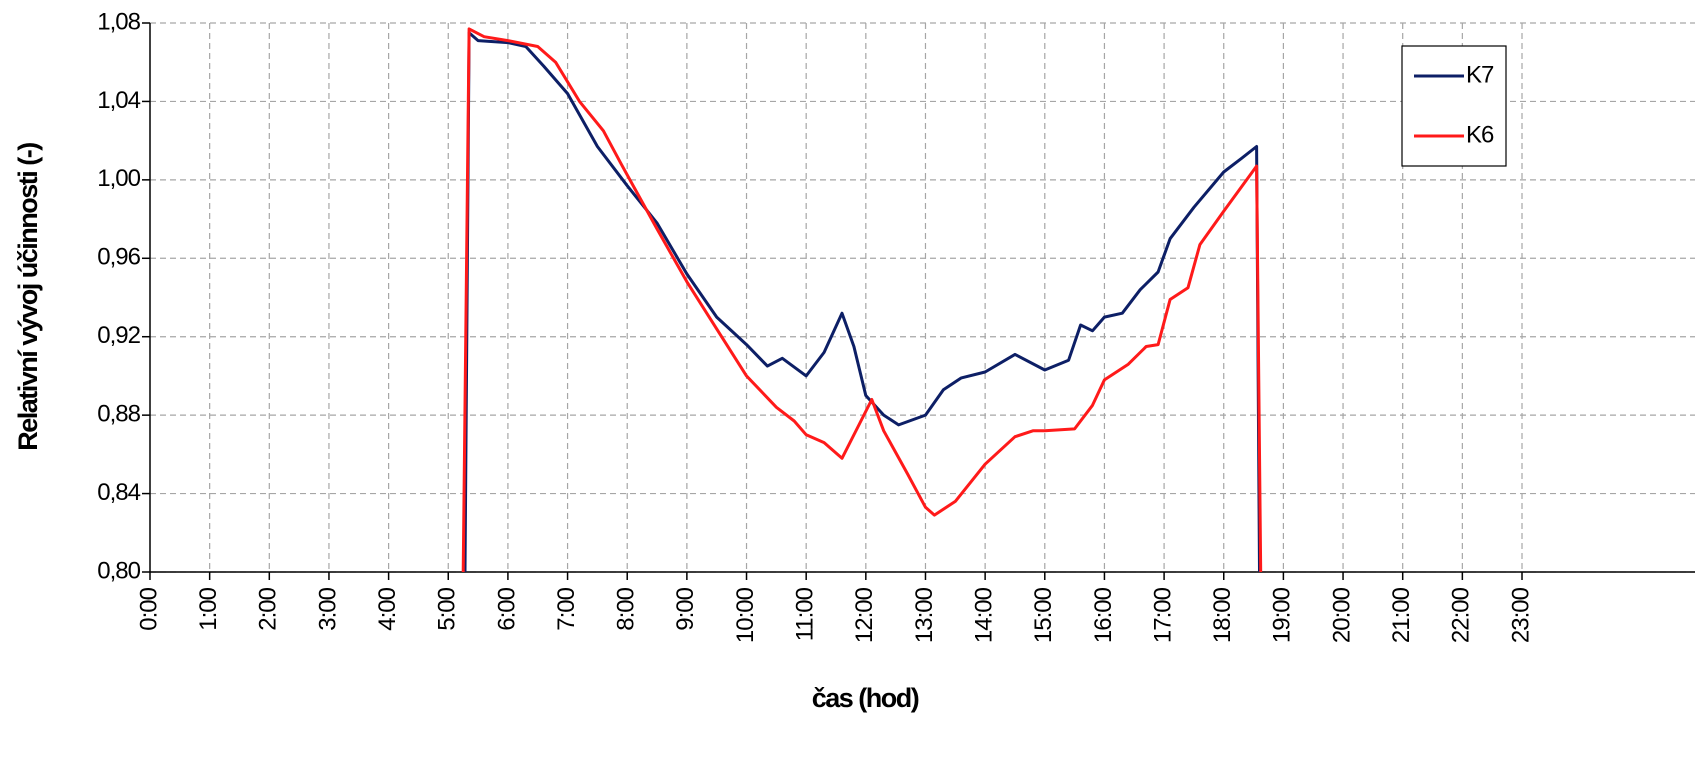  I want to click on y-tick-label: 0,92, so click(118, 335).